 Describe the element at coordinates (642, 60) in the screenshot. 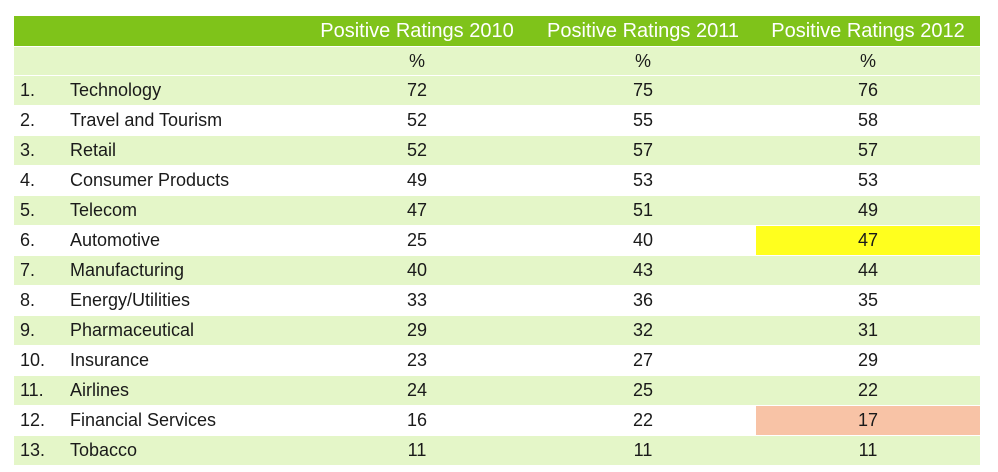

I see `unit-2011: %` at that location.